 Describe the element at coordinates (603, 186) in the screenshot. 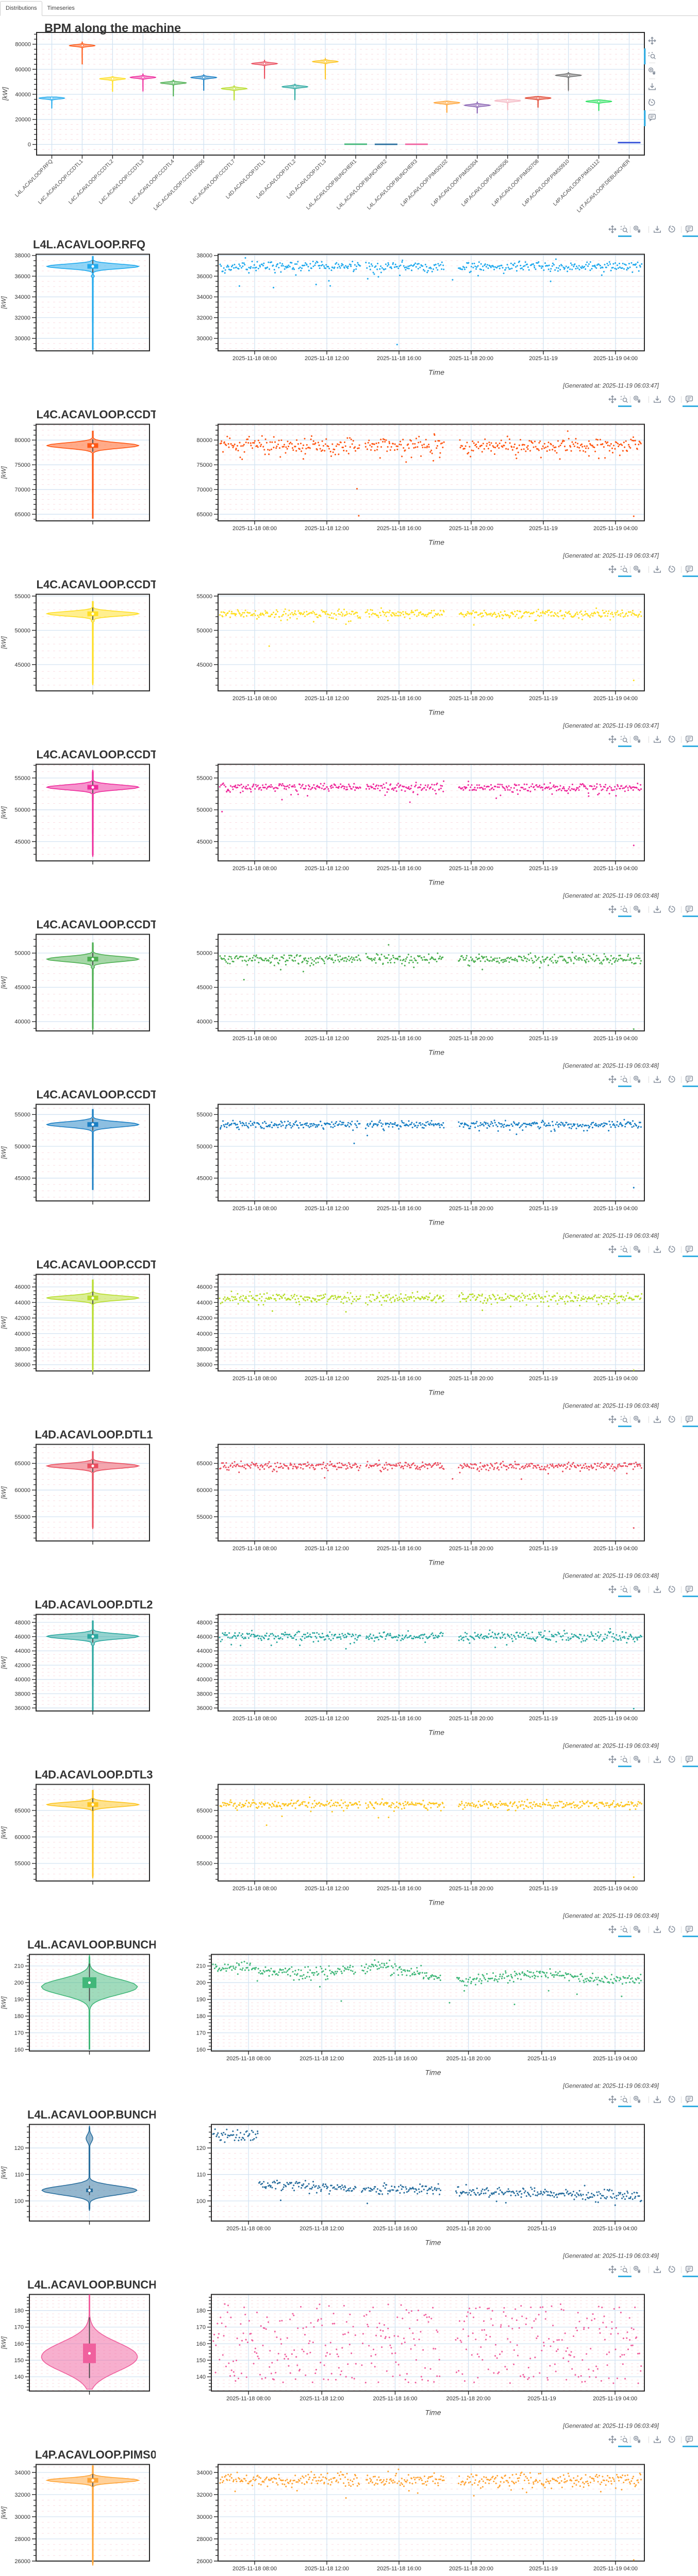

I see `svg-text: L4T.ACAVLOOP.DEBUNCHER` at that location.